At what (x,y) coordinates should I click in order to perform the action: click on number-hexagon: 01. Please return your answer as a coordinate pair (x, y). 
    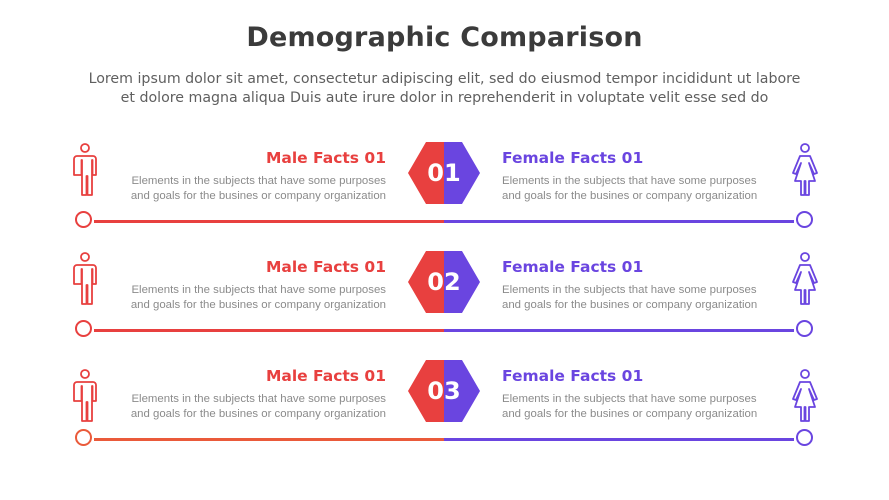
    Looking at the image, I should click on (444, 173).